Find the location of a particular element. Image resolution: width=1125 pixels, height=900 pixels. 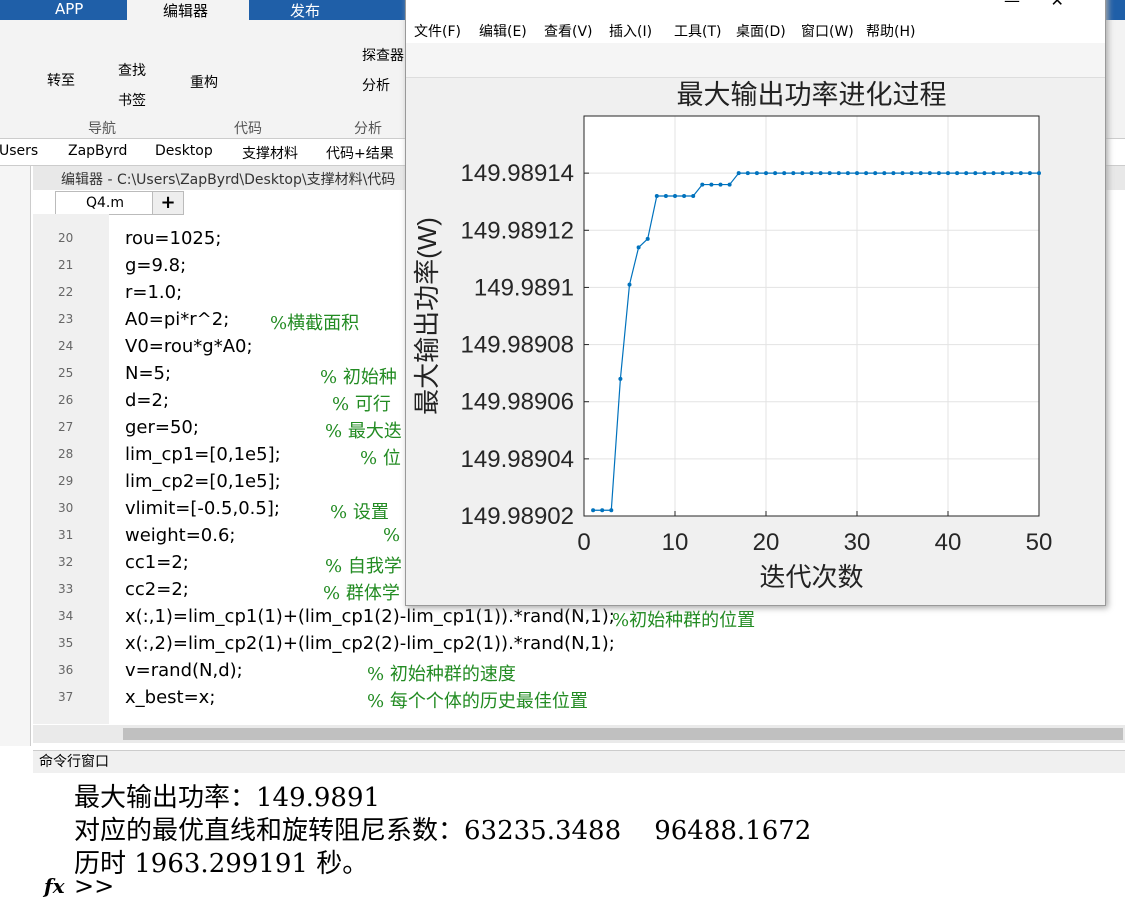

code-comment: % 最大迭 is located at coordinates (363, 431).